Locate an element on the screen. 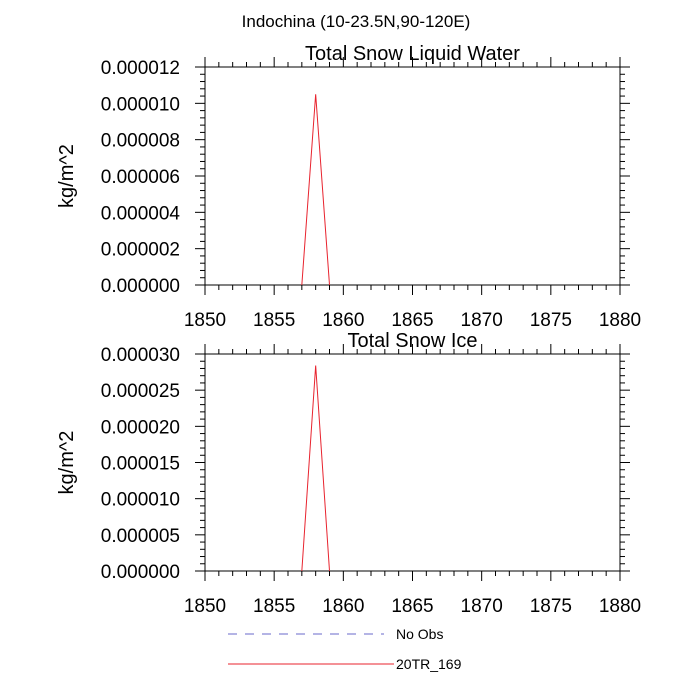 This screenshot has height=700, width=700. y-tick-label: 0.000025 is located at coordinates (140, 391).